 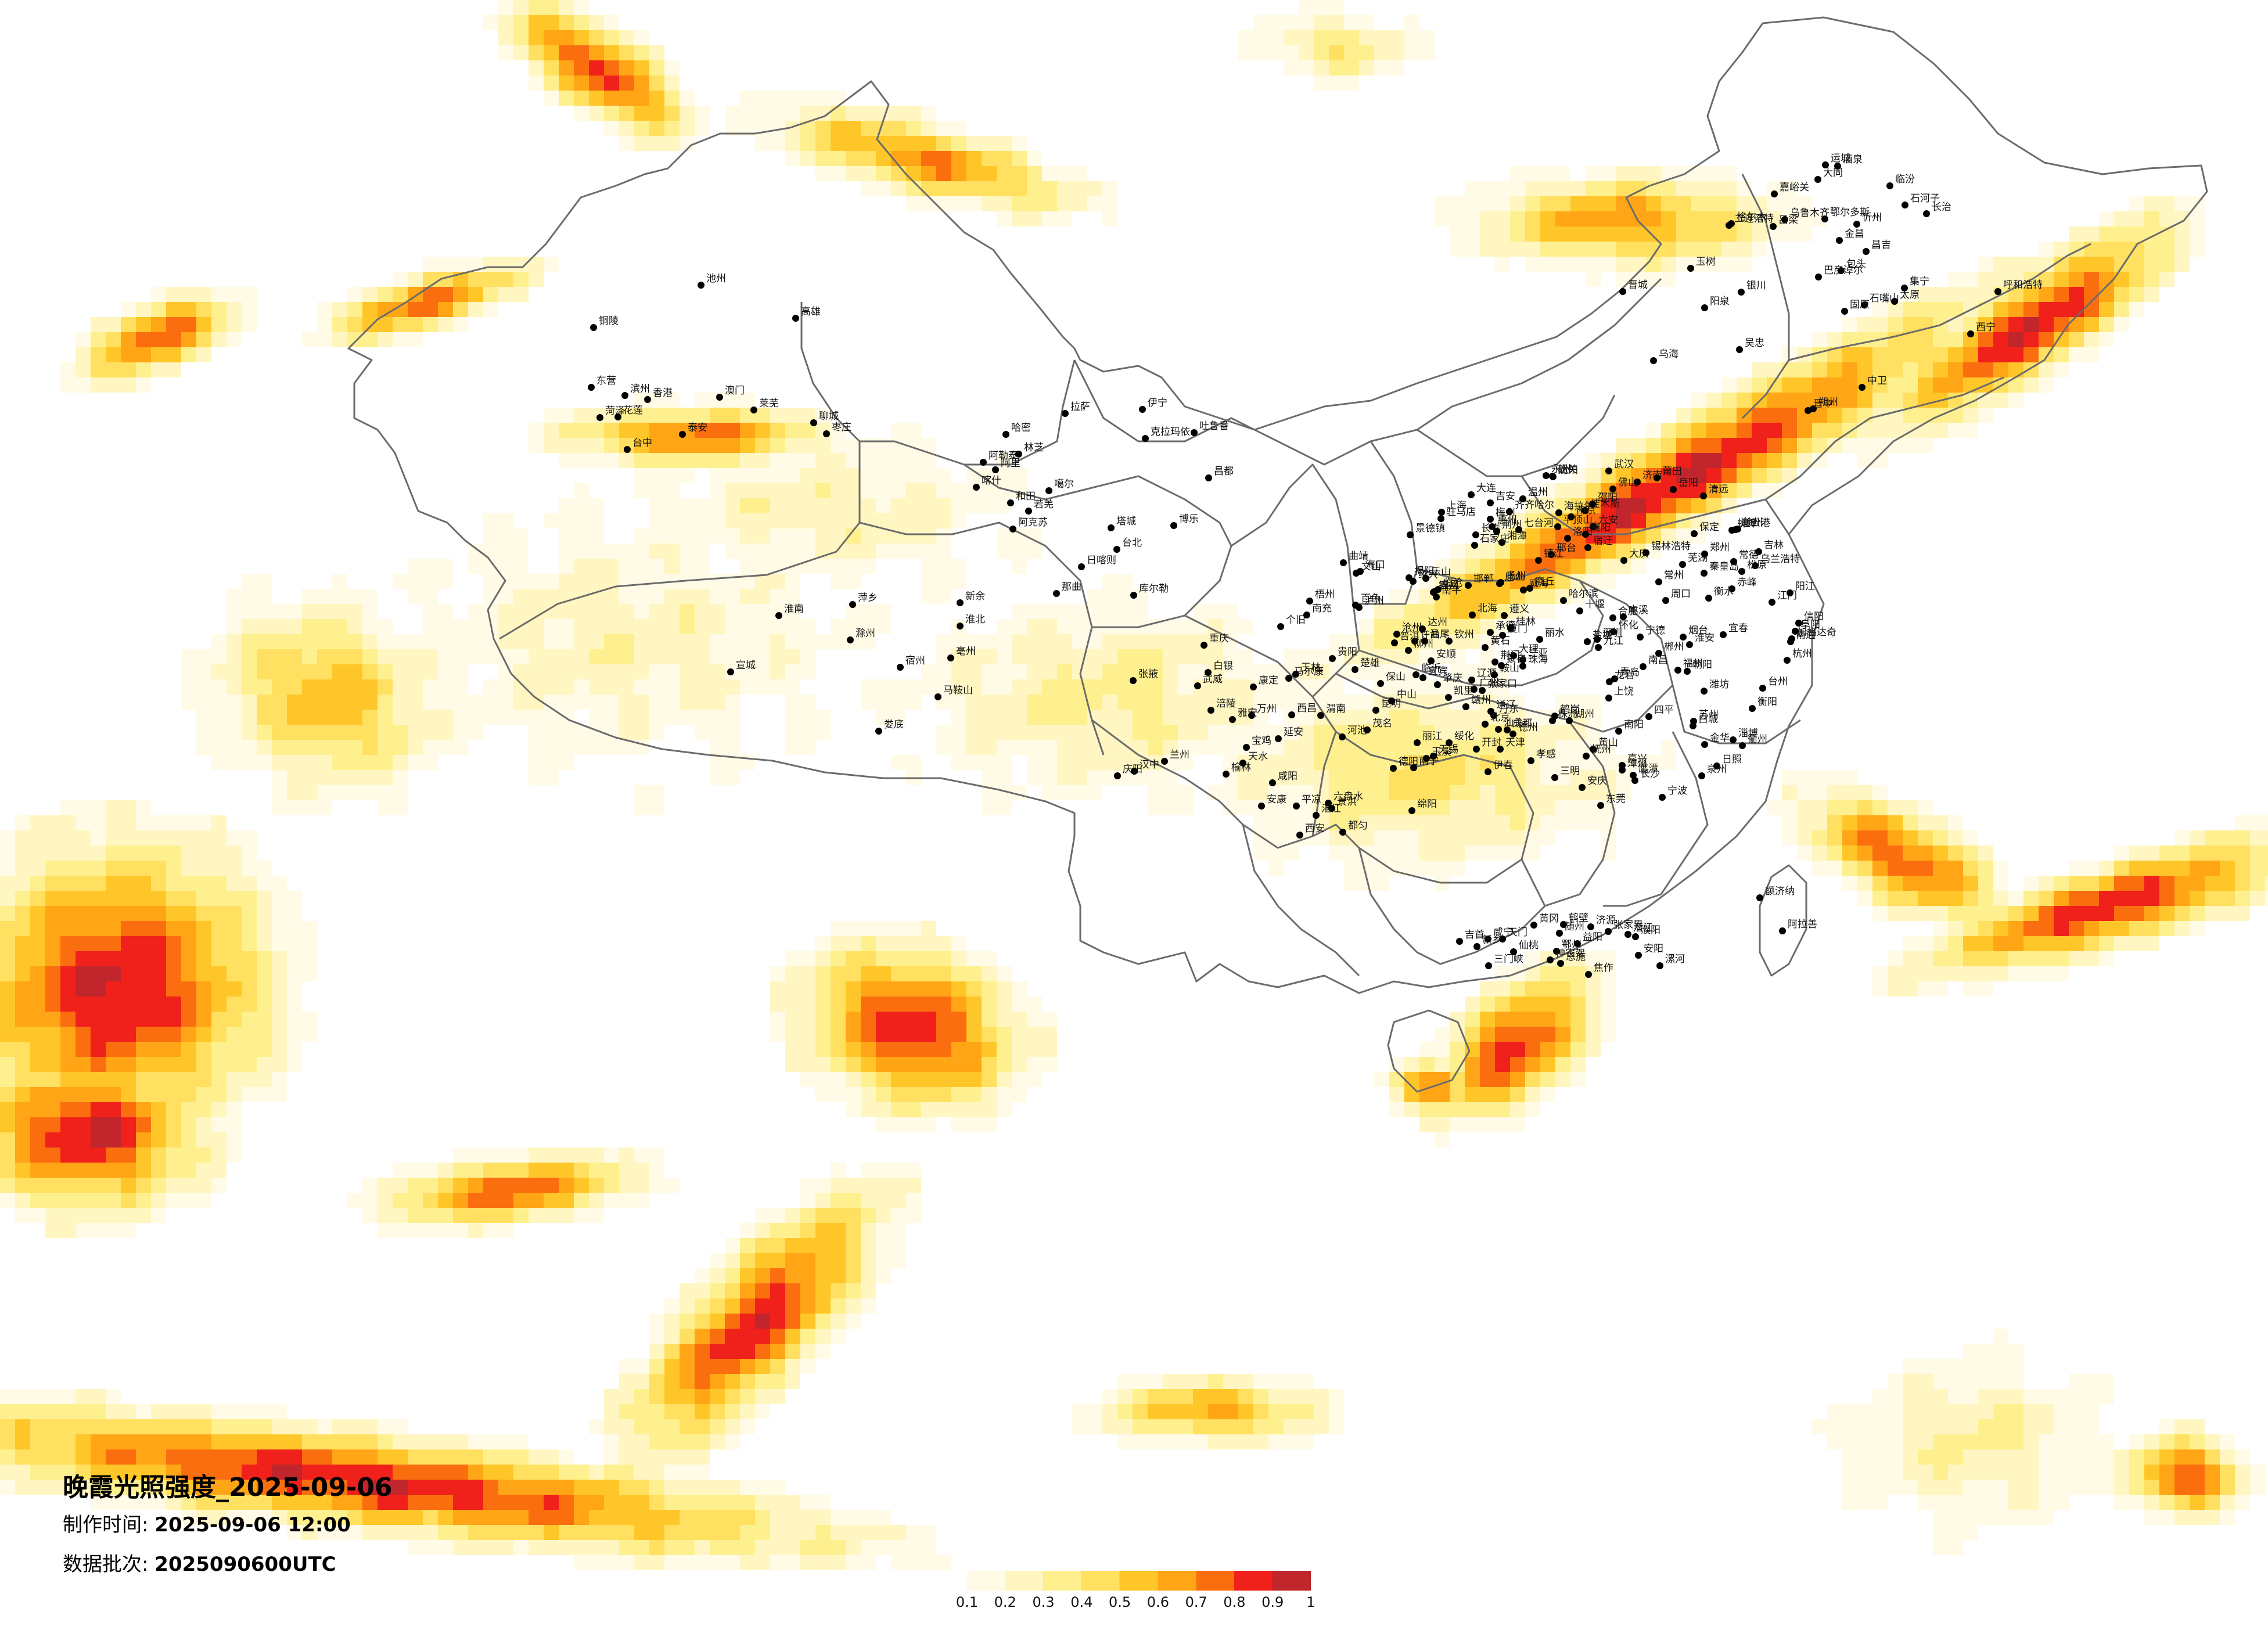 What do you see at coordinates (1628, 625) in the screenshot?
I see `city-label: 怀化` at bounding box center [1628, 625].